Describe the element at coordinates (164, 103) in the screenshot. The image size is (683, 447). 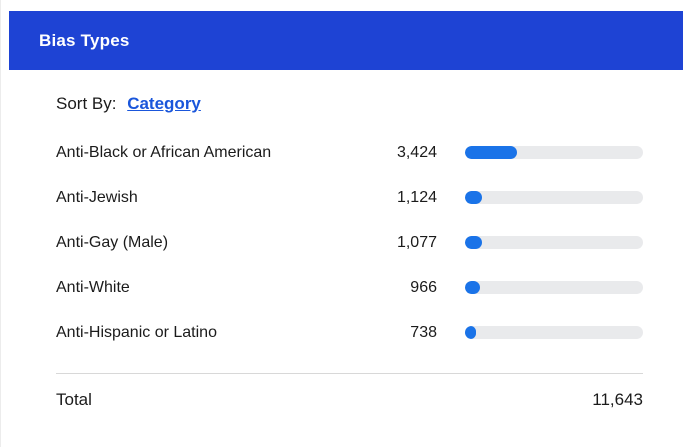
I see `sort-category-link: Category` at that location.